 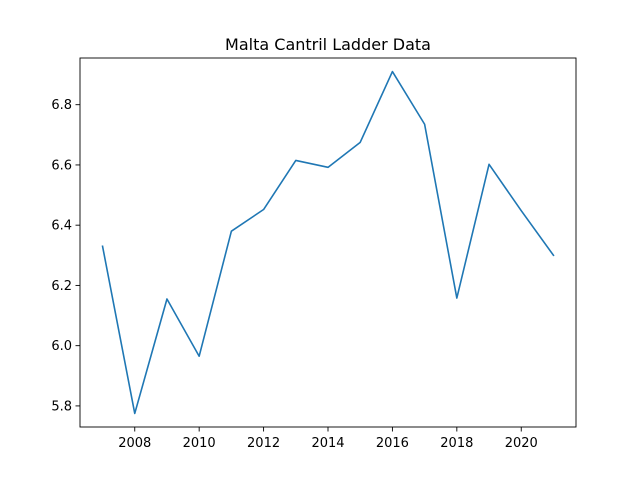 I want to click on y-tick-label: 6.6, so click(x=61, y=165).